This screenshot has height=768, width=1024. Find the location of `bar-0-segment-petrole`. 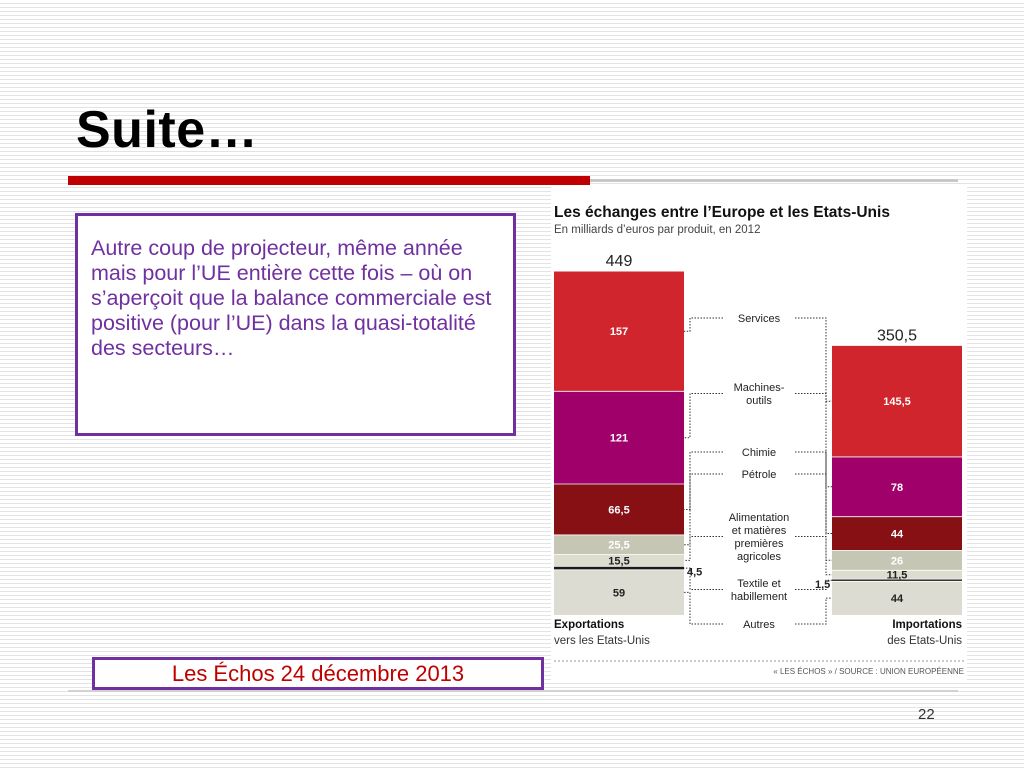

bar-0-segment-petrole is located at coordinates (619, 544).